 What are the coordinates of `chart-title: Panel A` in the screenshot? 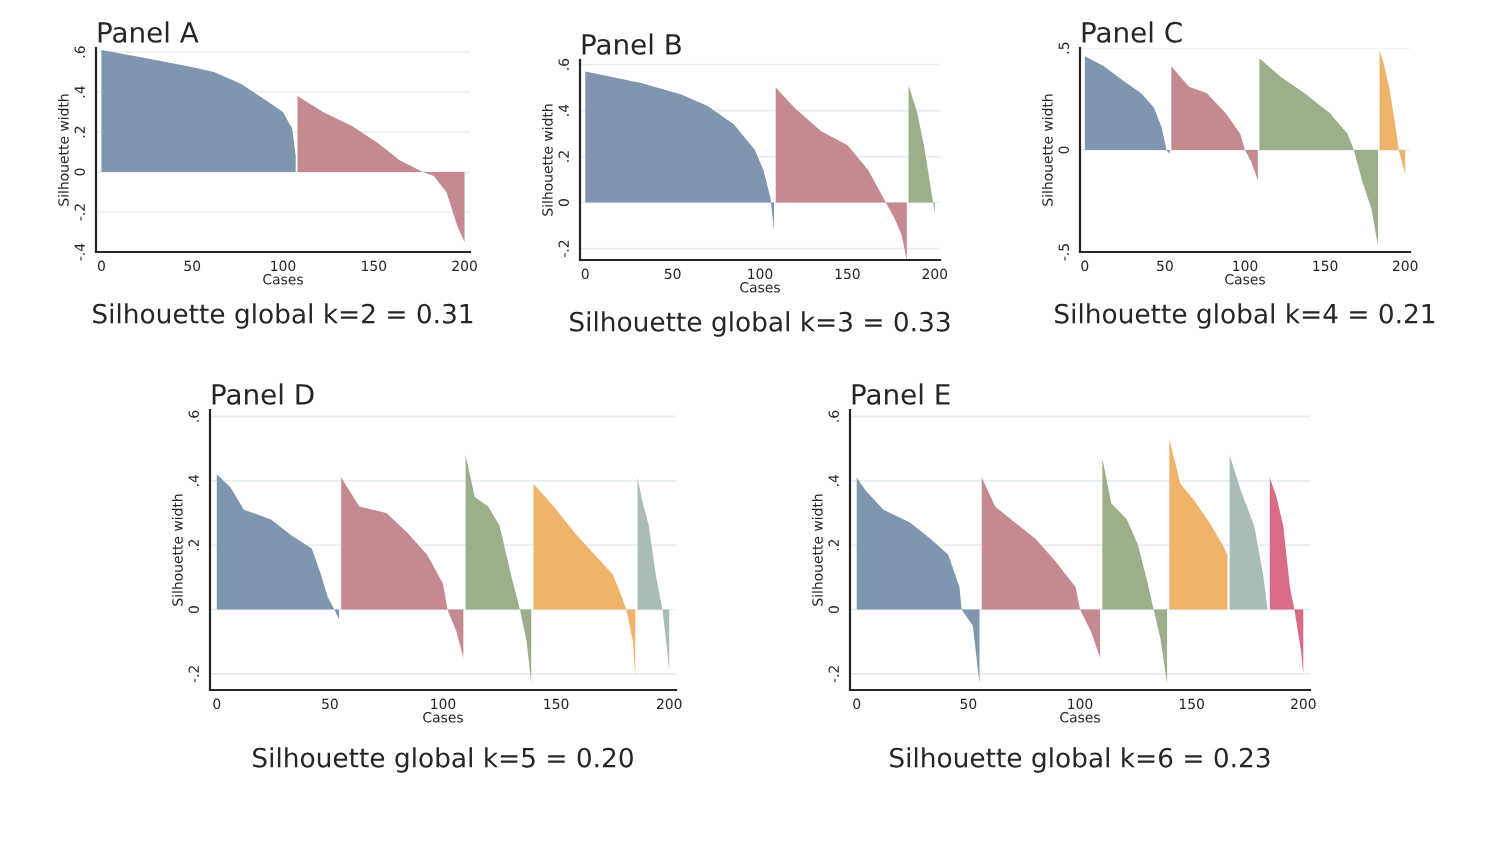 It's located at (148, 32).